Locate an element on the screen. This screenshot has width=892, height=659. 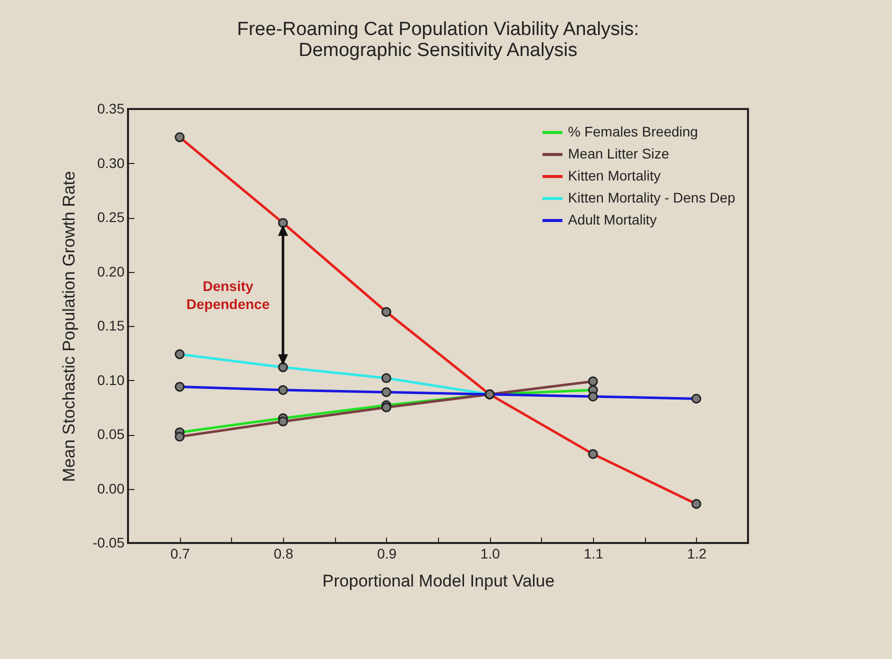
legend-label: Kitten Mortality - Dens Dep is located at coordinates (652, 198).